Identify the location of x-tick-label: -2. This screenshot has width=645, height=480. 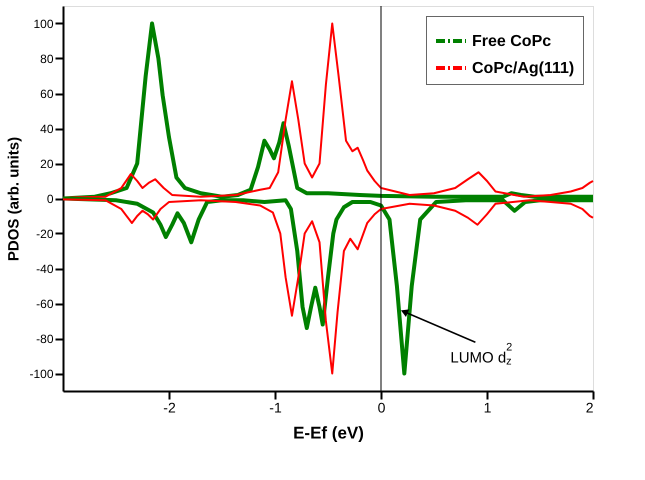
(169, 408).